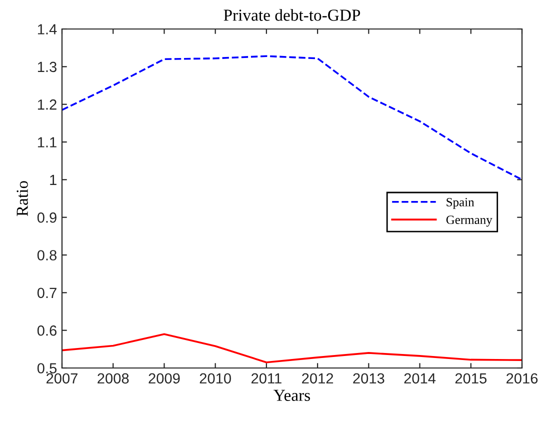 Image resolution: width=543 pixels, height=440 pixels. What do you see at coordinates (164, 378) in the screenshot?
I see `x-tick-label: 2009` at bounding box center [164, 378].